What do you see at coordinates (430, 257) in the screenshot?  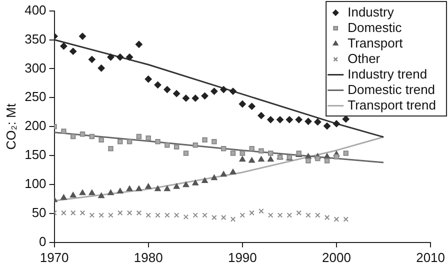 I see `x-tick-label: 2010` at bounding box center [430, 257].